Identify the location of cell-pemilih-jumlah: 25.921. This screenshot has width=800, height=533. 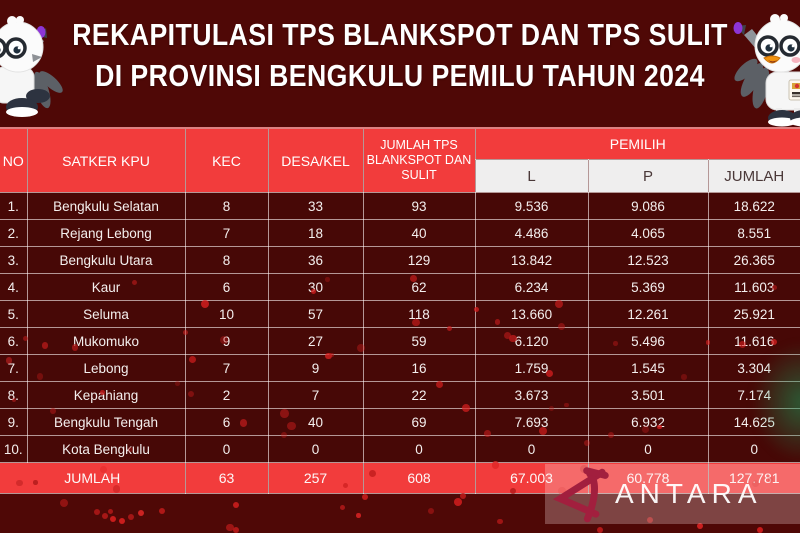
(753, 314).